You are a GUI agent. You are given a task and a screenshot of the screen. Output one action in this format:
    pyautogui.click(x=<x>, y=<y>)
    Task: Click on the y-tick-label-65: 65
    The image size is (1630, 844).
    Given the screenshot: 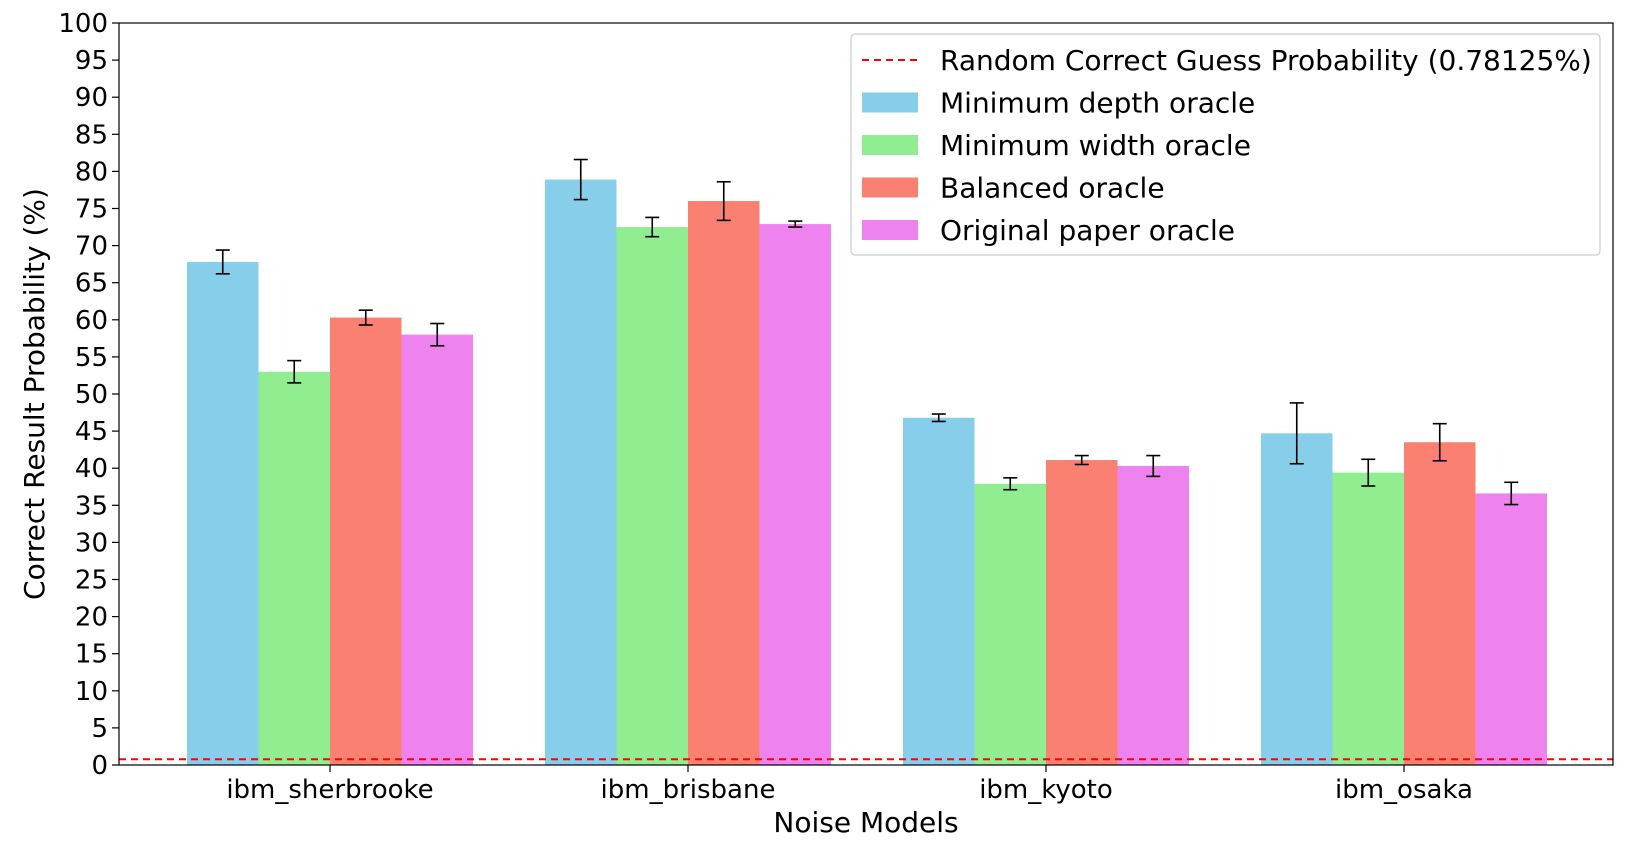 What is the action you would take?
    pyautogui.click(x=91, y=284)
    